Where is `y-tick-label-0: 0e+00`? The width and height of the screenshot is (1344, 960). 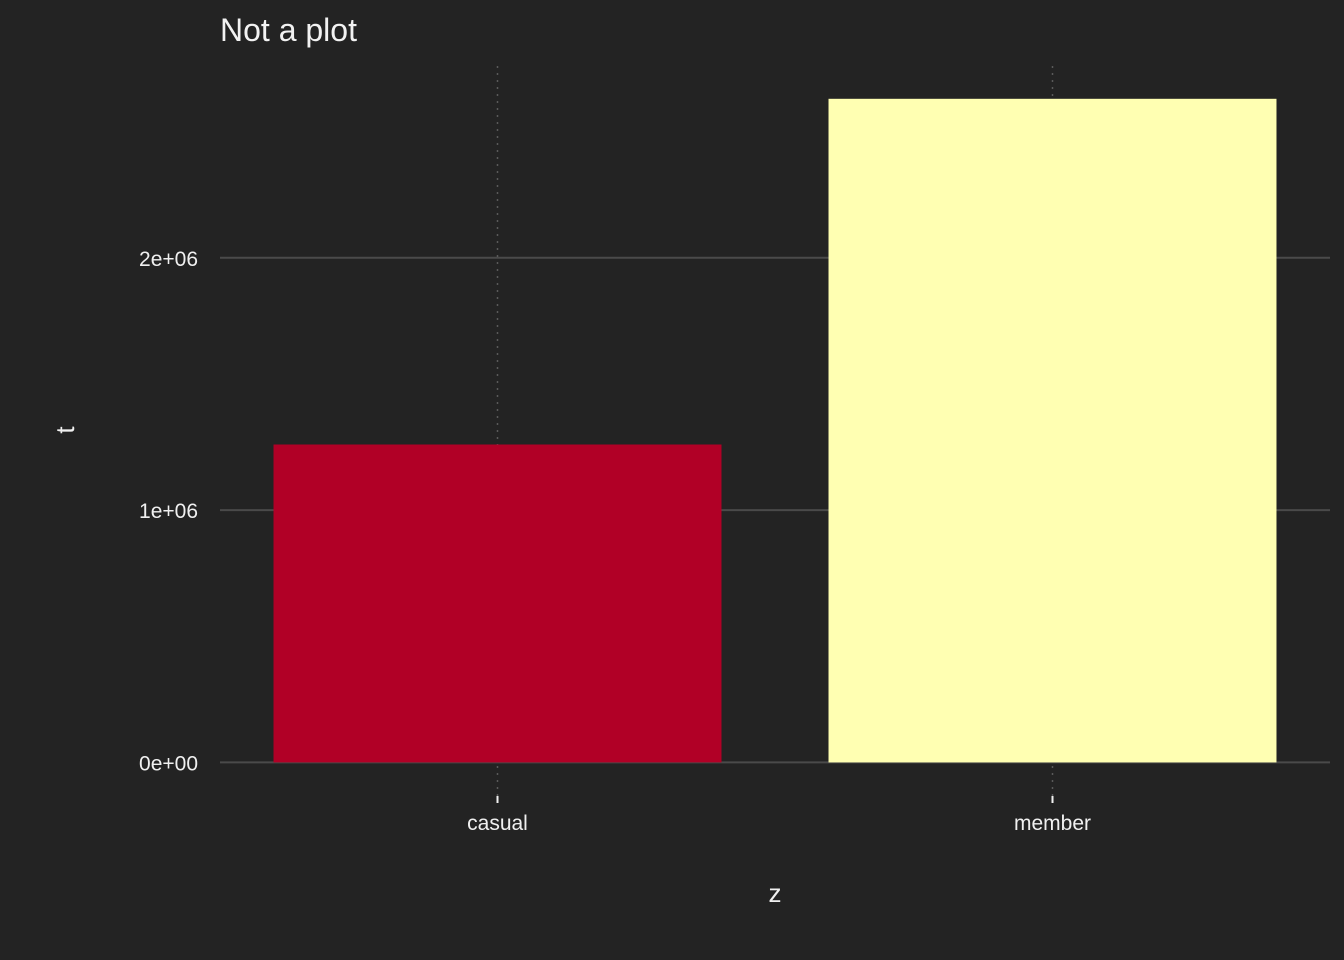
y-tick-label-0: 0e+00 is located at coordinates (168, 763).